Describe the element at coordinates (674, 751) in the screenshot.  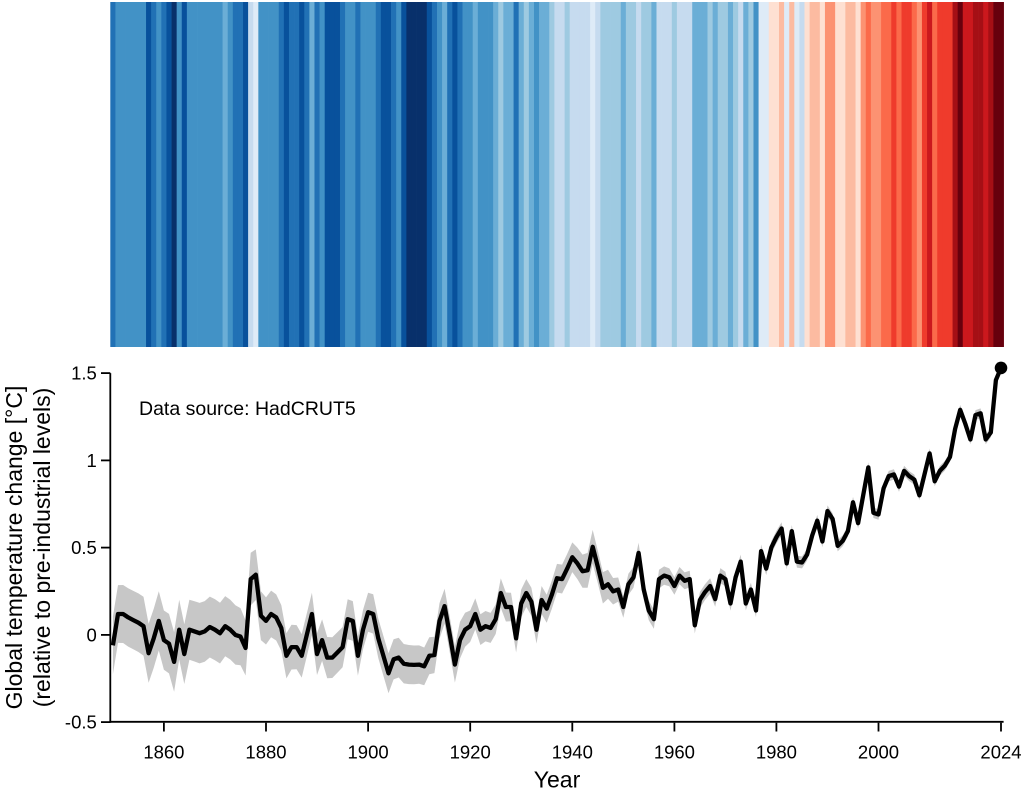
I see `svg-text: 1960` at that location.